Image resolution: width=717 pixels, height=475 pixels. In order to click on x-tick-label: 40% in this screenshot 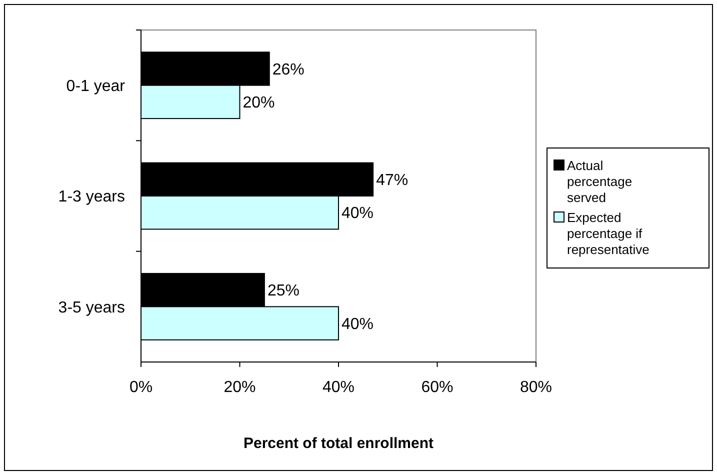, I will do `click(338, 387)`.